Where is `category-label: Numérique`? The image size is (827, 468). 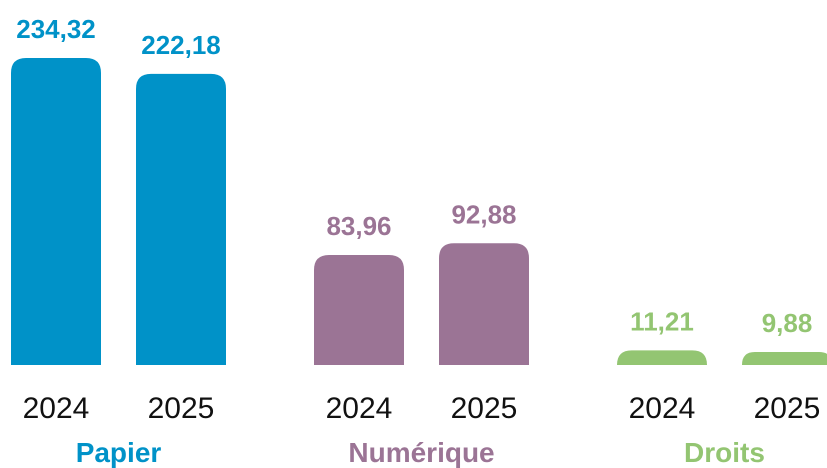
category-label: Numérique is located at coordinates (421, 452).